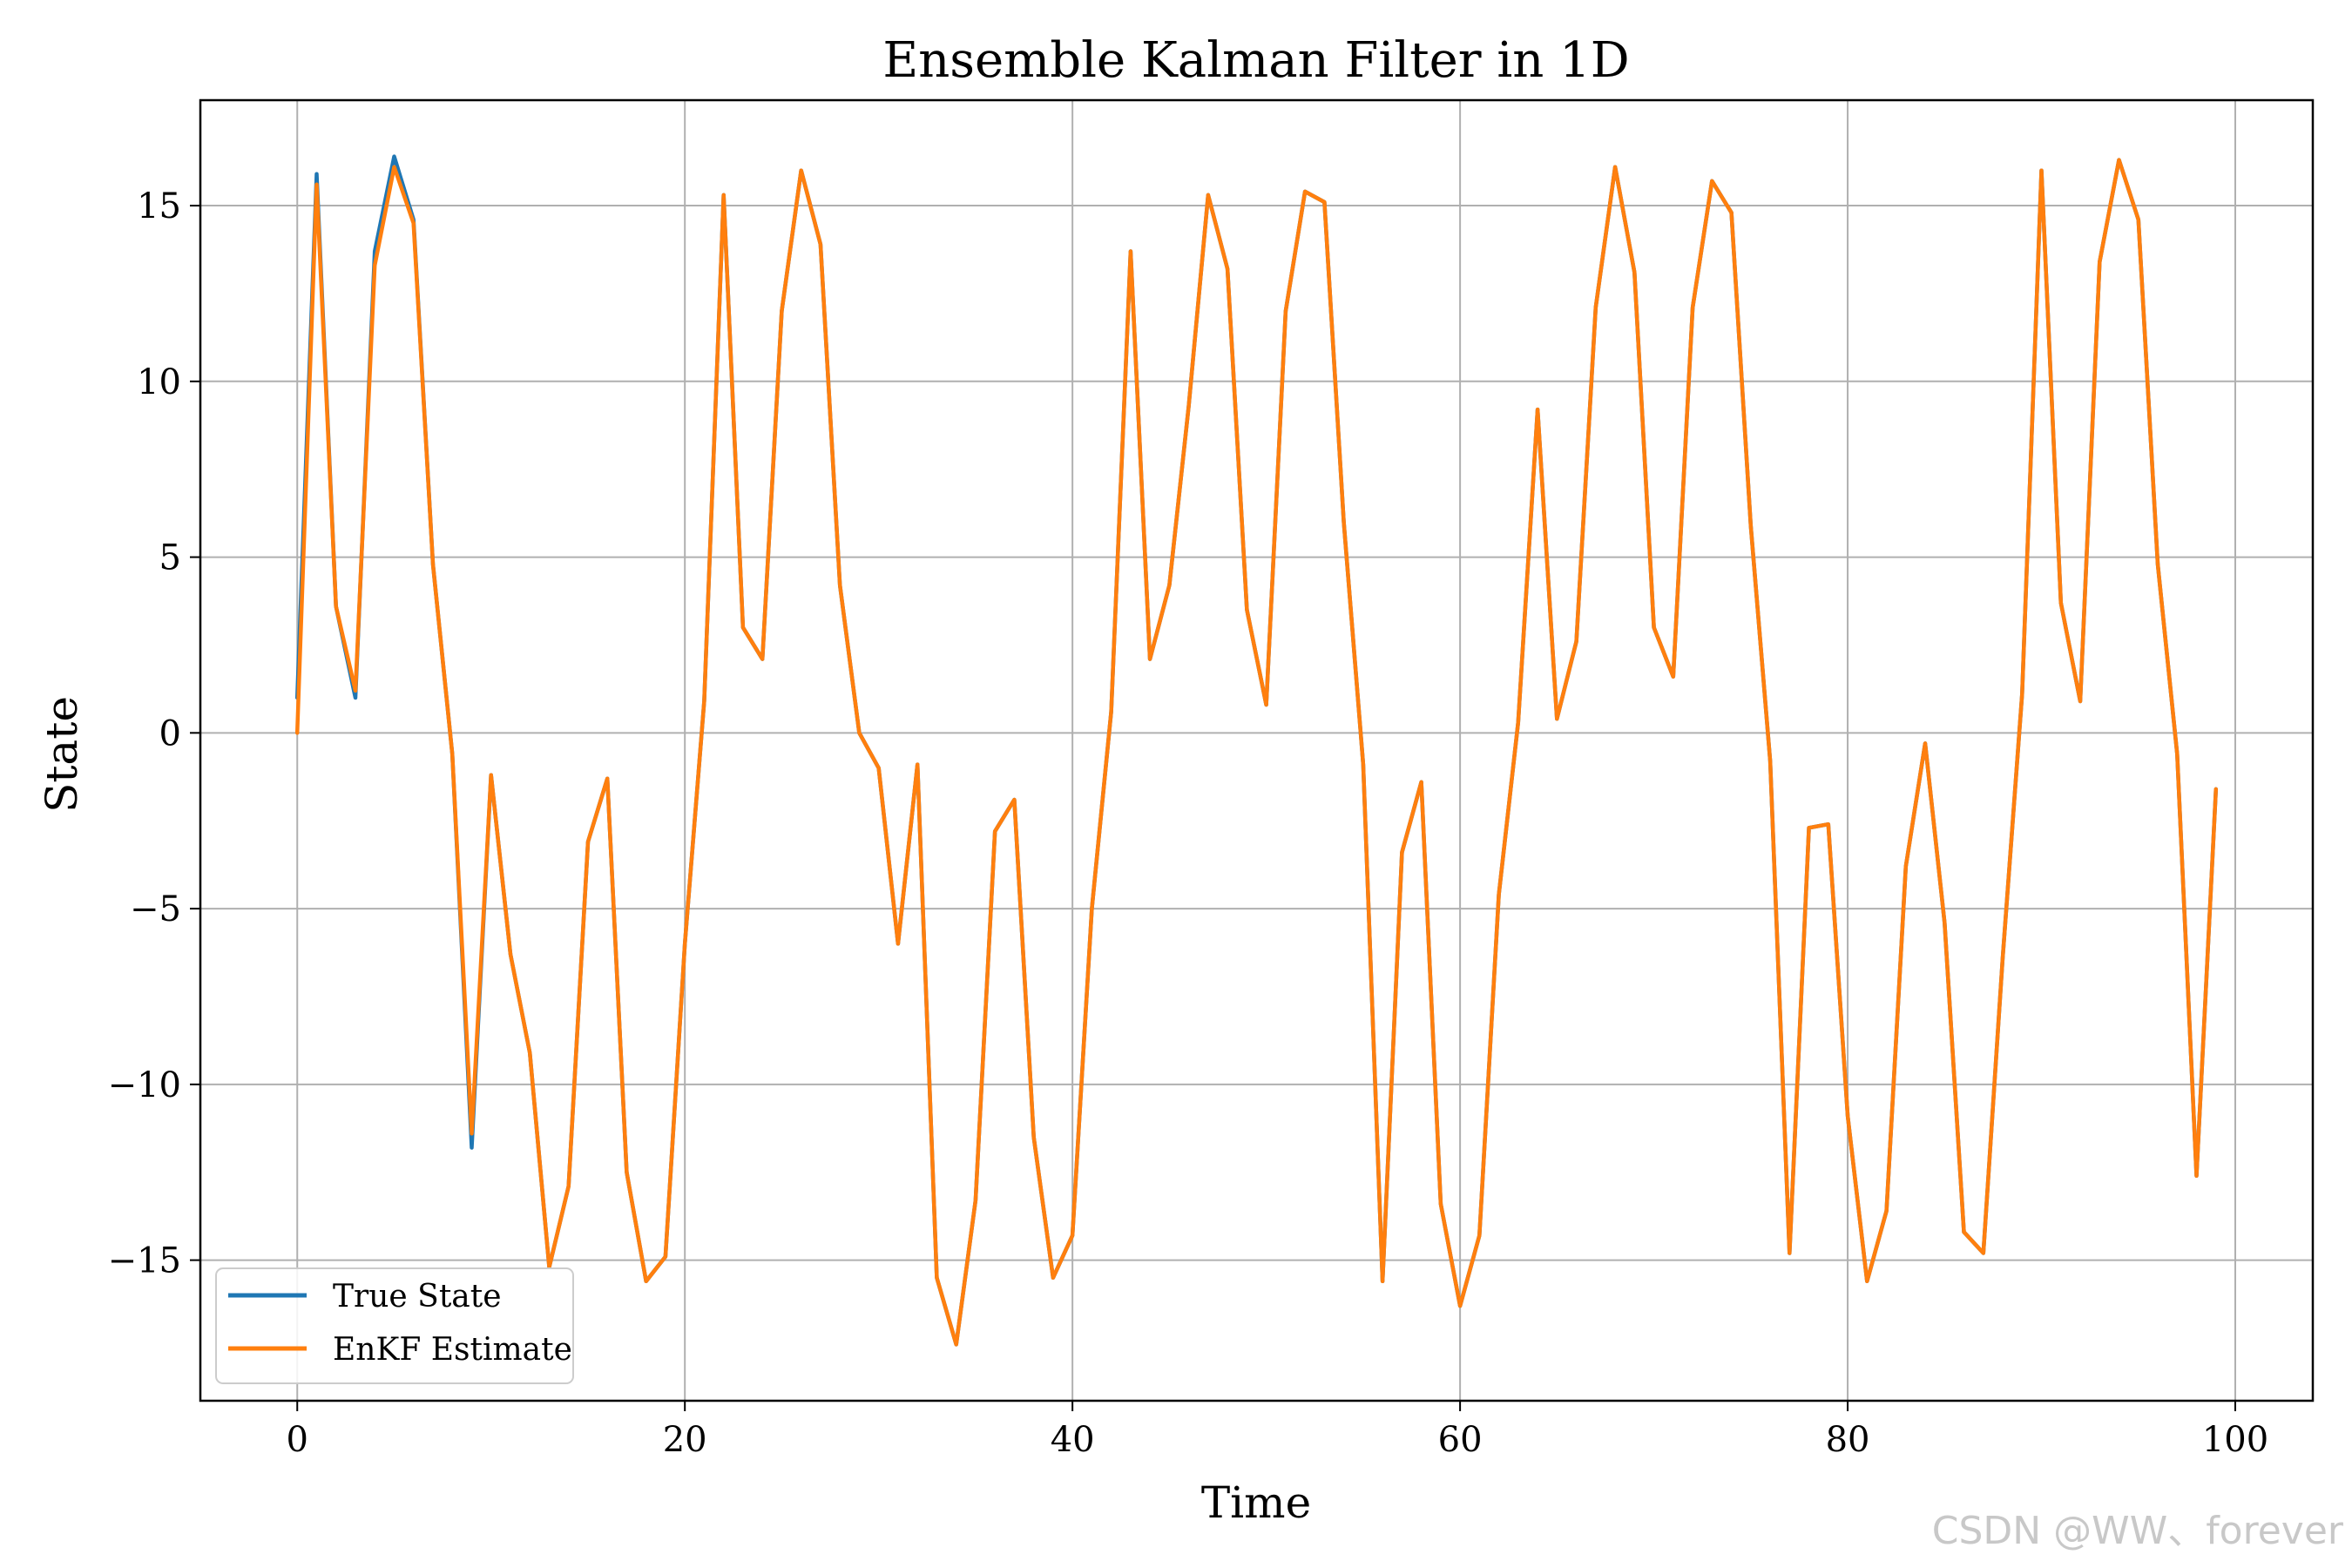  What do you see at coordinates (417, 1297) in the screenshot?
I see `legend-label-true-state: True State` at bounding box center [417, 1297].